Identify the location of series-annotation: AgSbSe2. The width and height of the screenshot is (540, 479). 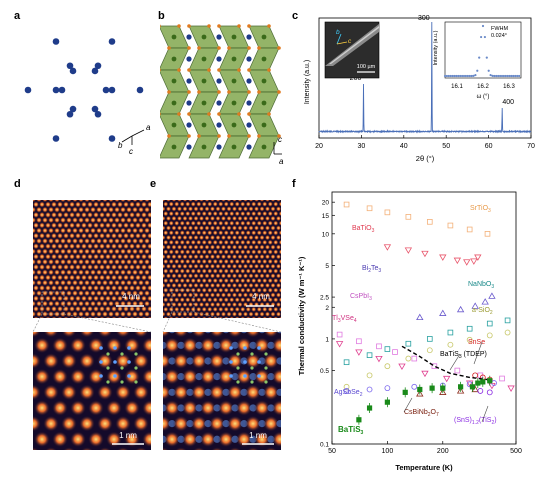
(348, 393).